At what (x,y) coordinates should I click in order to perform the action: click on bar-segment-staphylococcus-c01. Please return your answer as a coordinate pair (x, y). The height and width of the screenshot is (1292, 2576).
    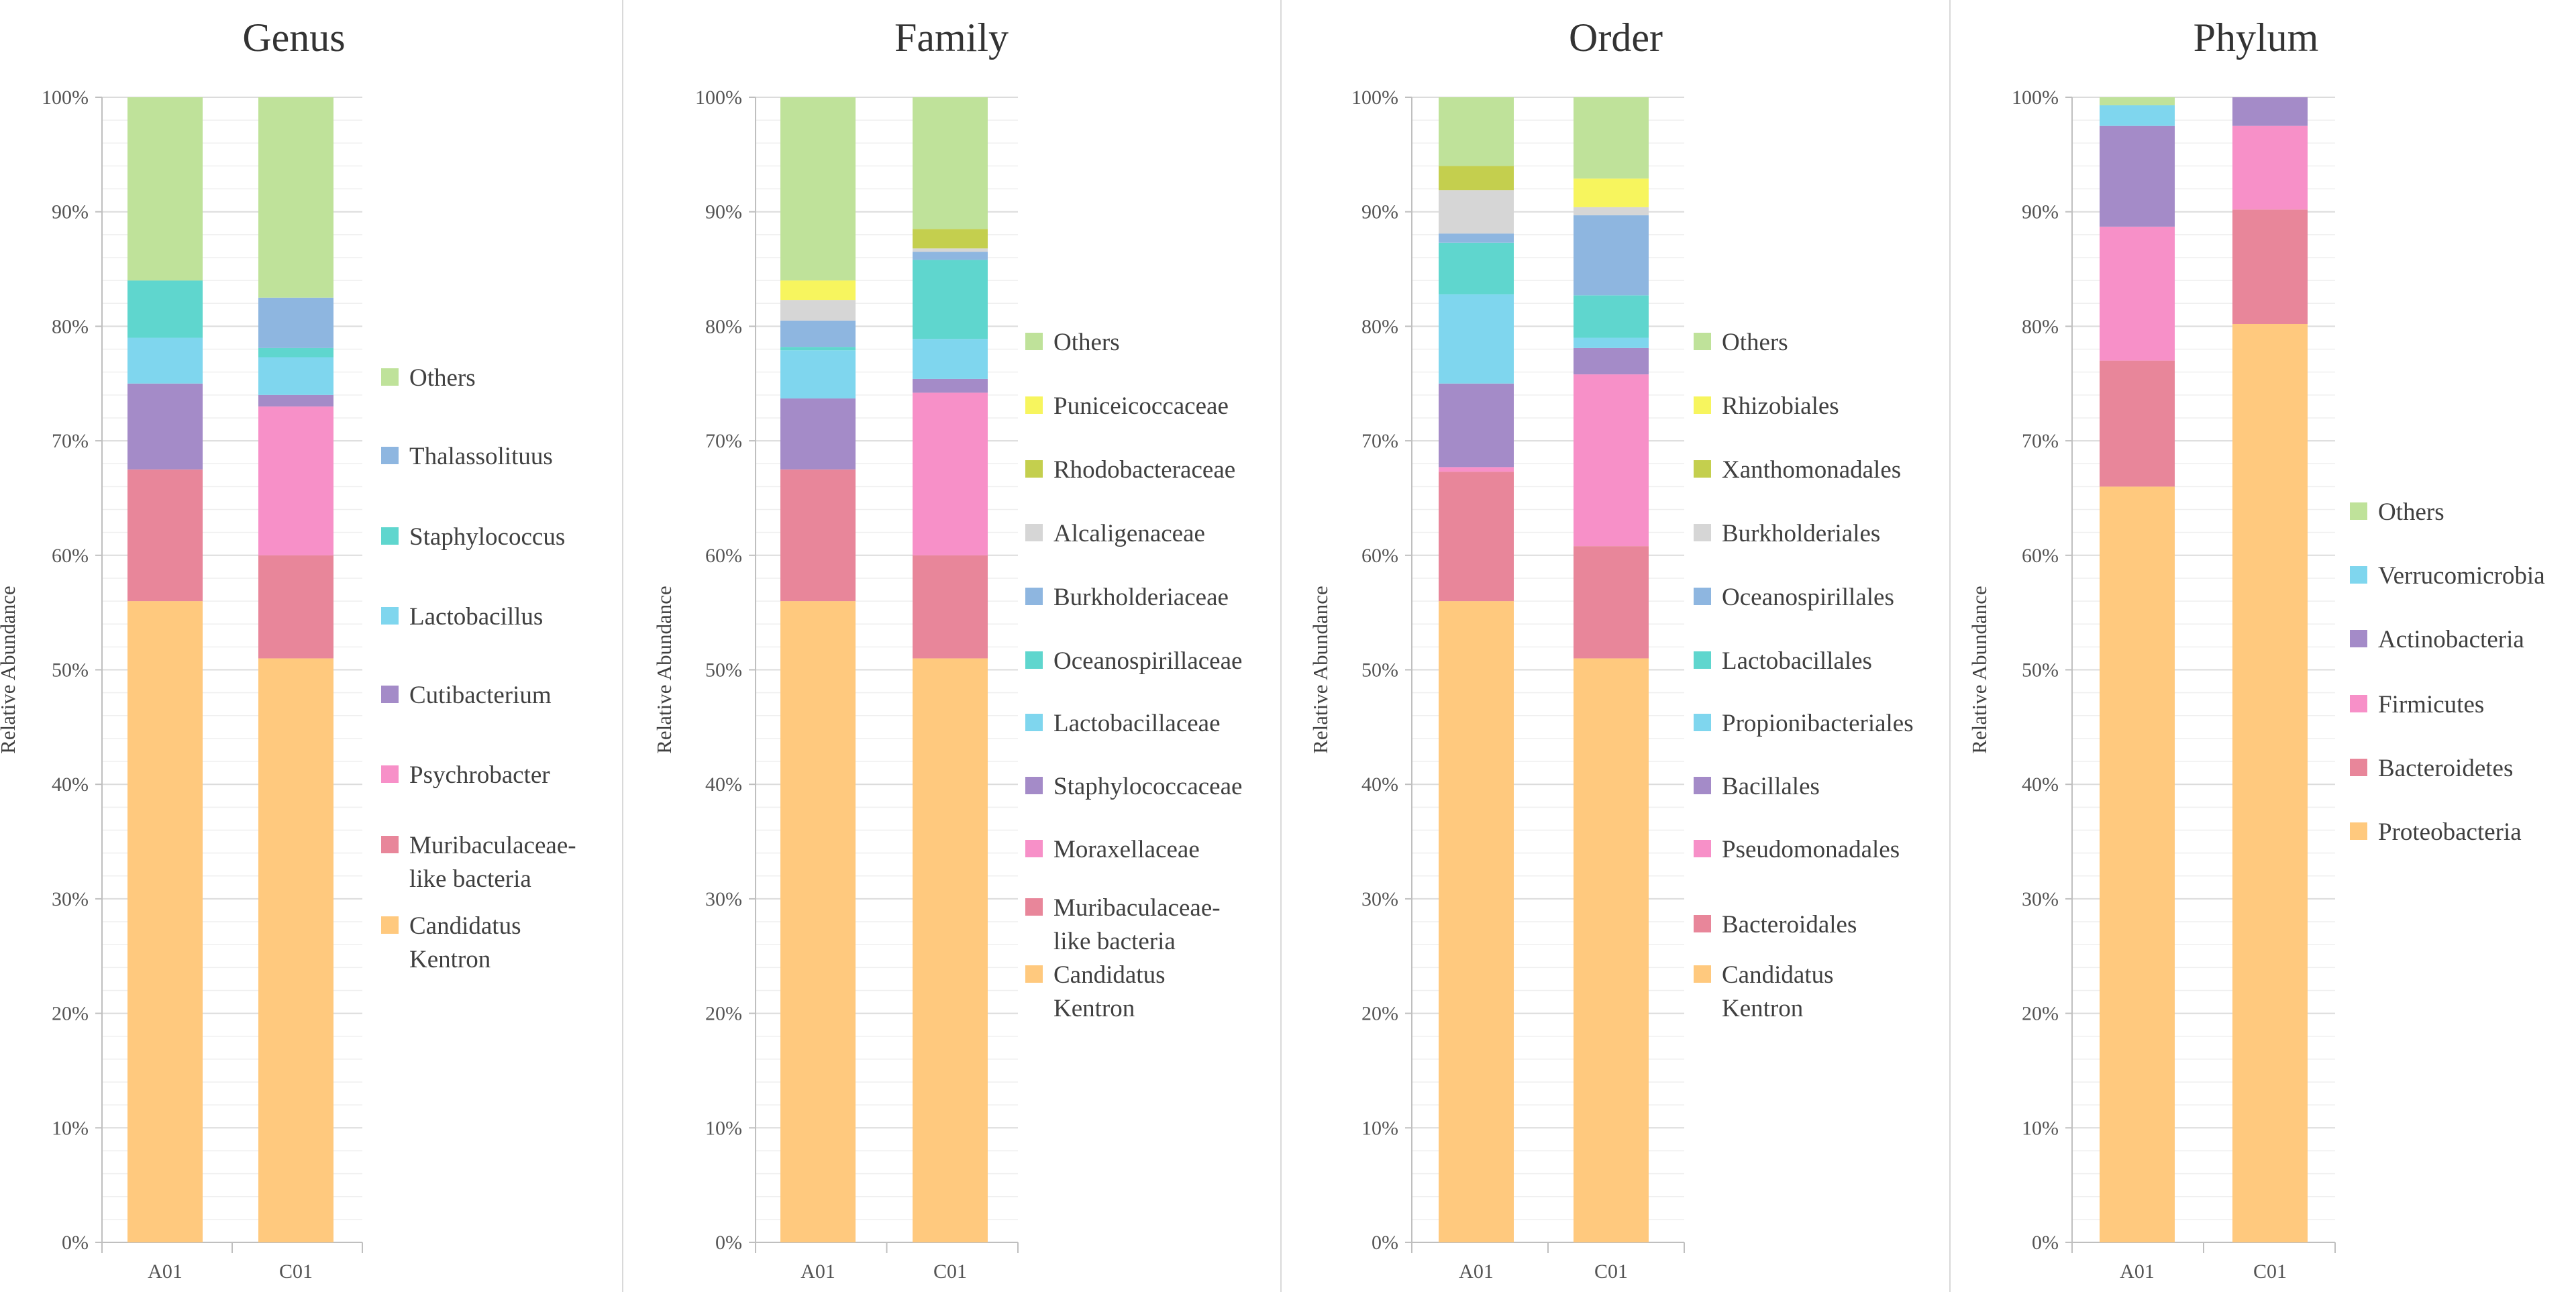
    Looking at the image, I should click on (295, 352).